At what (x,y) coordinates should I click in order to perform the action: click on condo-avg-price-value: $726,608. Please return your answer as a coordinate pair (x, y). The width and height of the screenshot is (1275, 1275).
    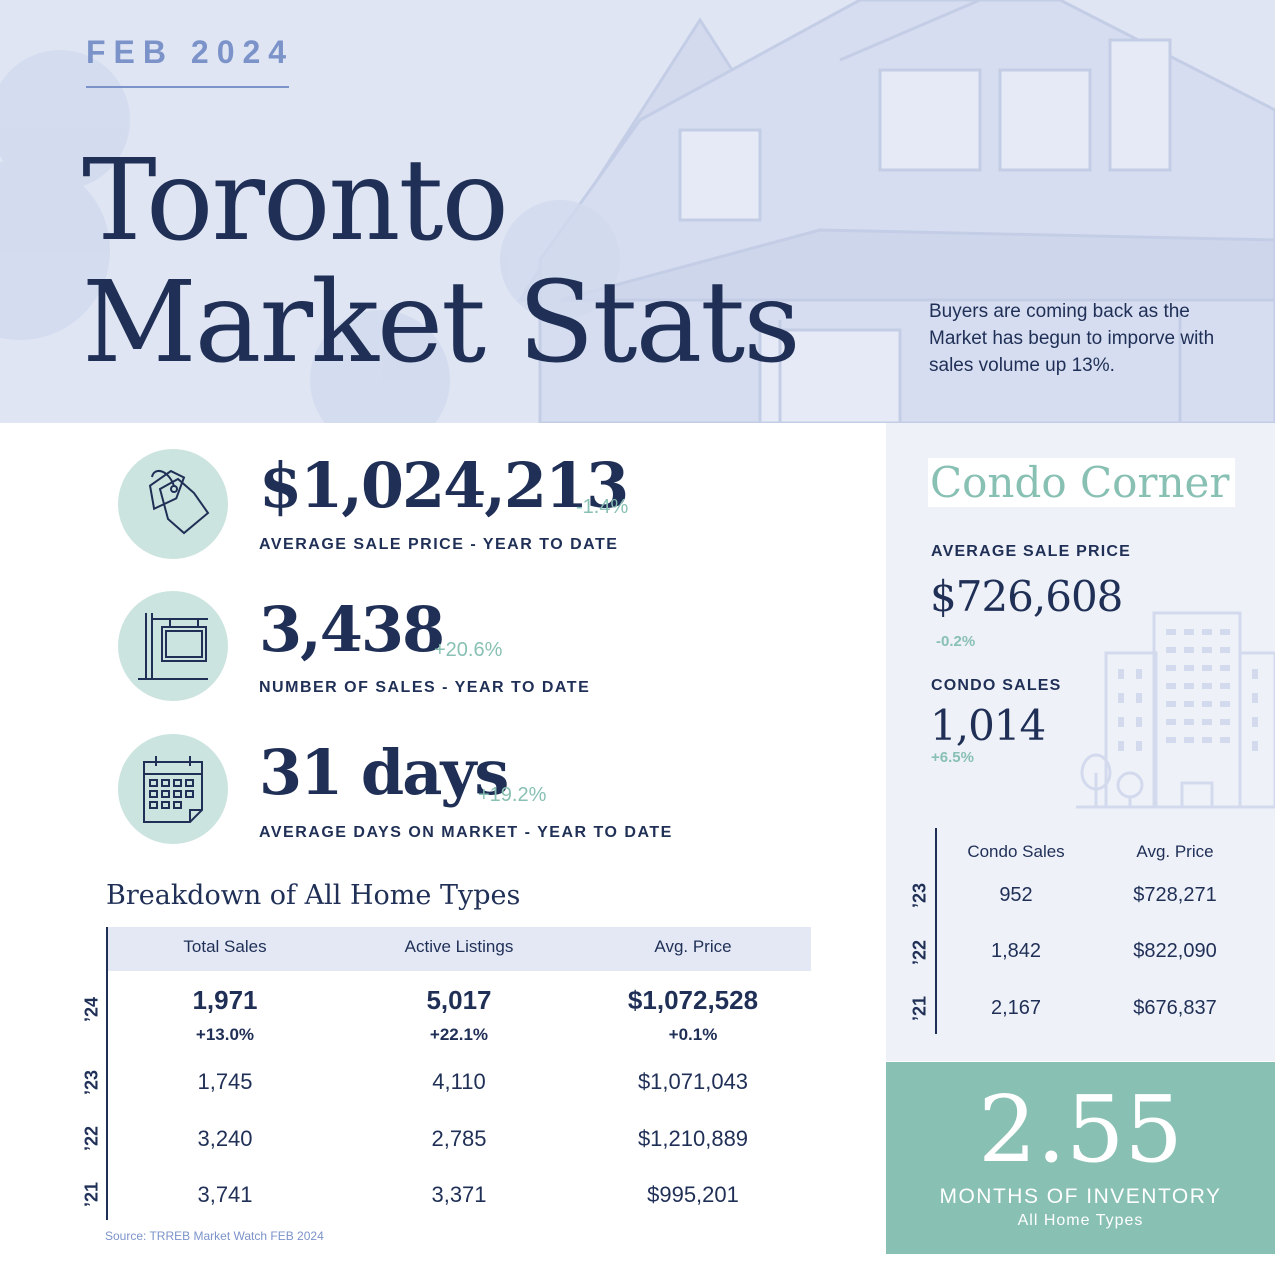
    Looking at the image, I should click on (1026, 596).